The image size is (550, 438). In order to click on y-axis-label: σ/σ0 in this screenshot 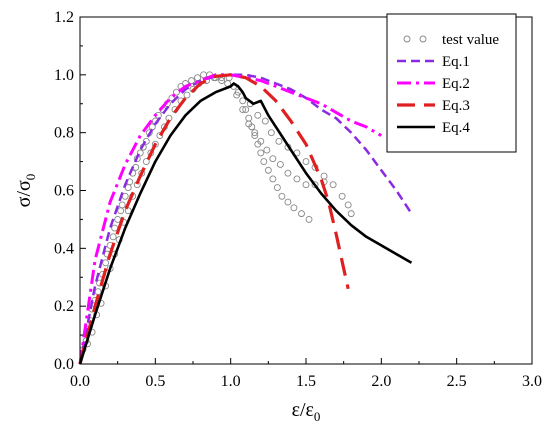, I will do `click(25, 191)`.